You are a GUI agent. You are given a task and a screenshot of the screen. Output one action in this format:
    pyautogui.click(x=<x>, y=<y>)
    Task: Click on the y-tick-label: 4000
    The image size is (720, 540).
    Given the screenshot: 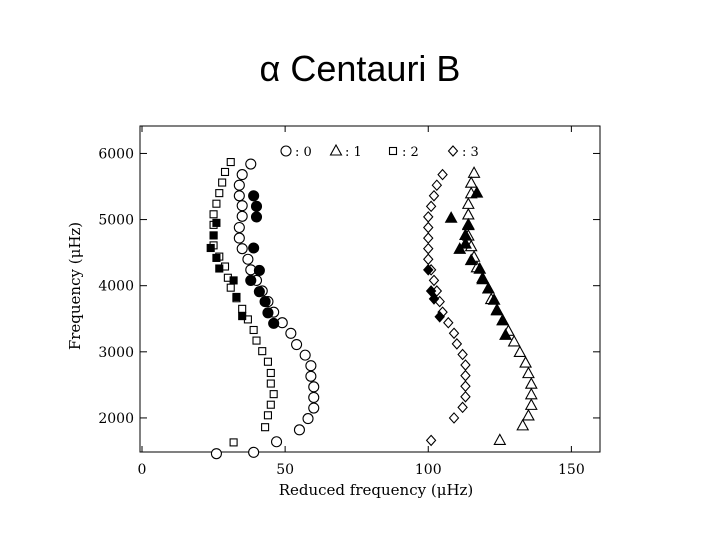 What is the action you would take?
    pyautogui.click(x=116, y=287)
    